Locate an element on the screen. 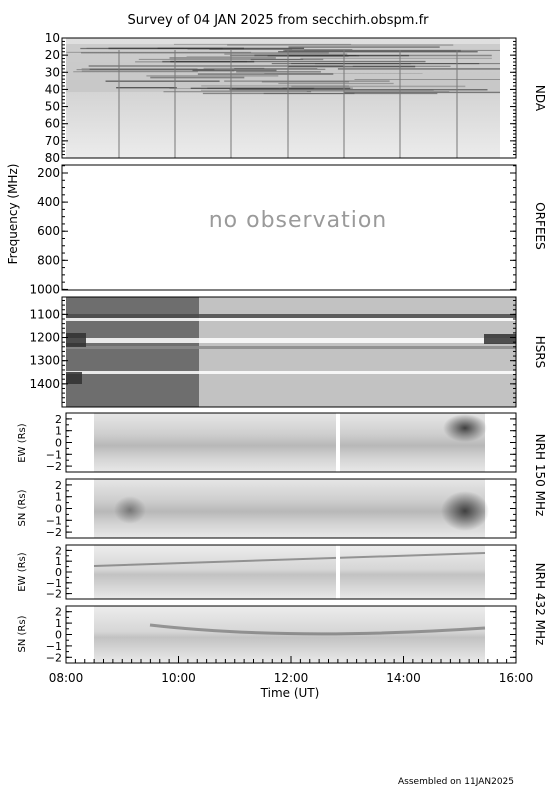 The width and height of the screenshot is (550, 800). instrument-label: ORFEES is located at coordinates (540, 225).